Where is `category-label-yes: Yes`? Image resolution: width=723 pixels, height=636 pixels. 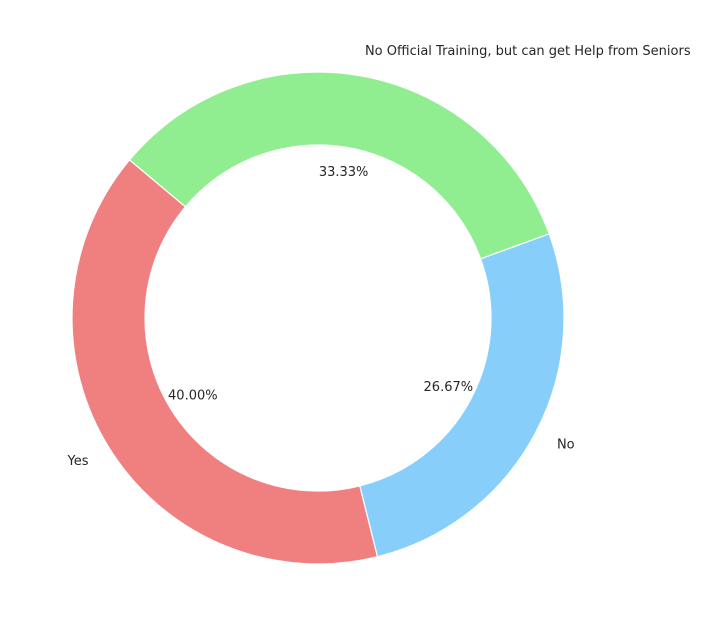
category-label-yes: Yes is located at coordinates (78, 461).